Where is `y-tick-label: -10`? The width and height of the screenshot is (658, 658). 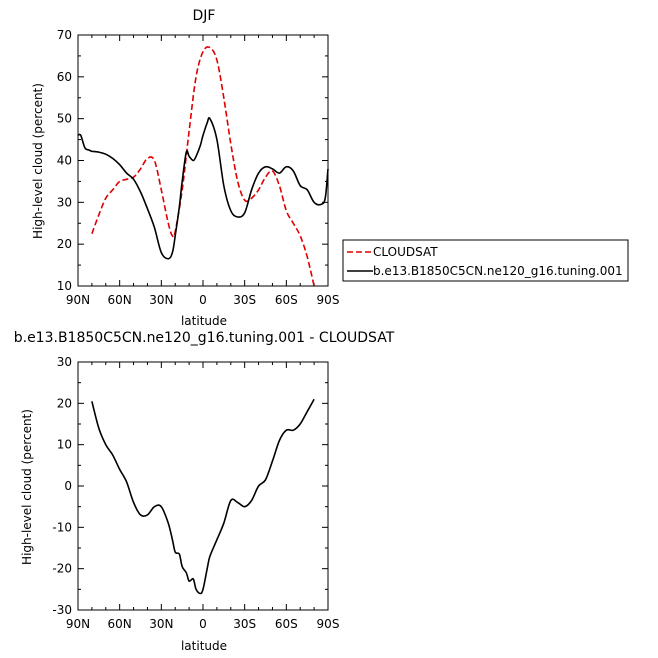
y-tick-label: -10 is located at coordinates (62, 527).